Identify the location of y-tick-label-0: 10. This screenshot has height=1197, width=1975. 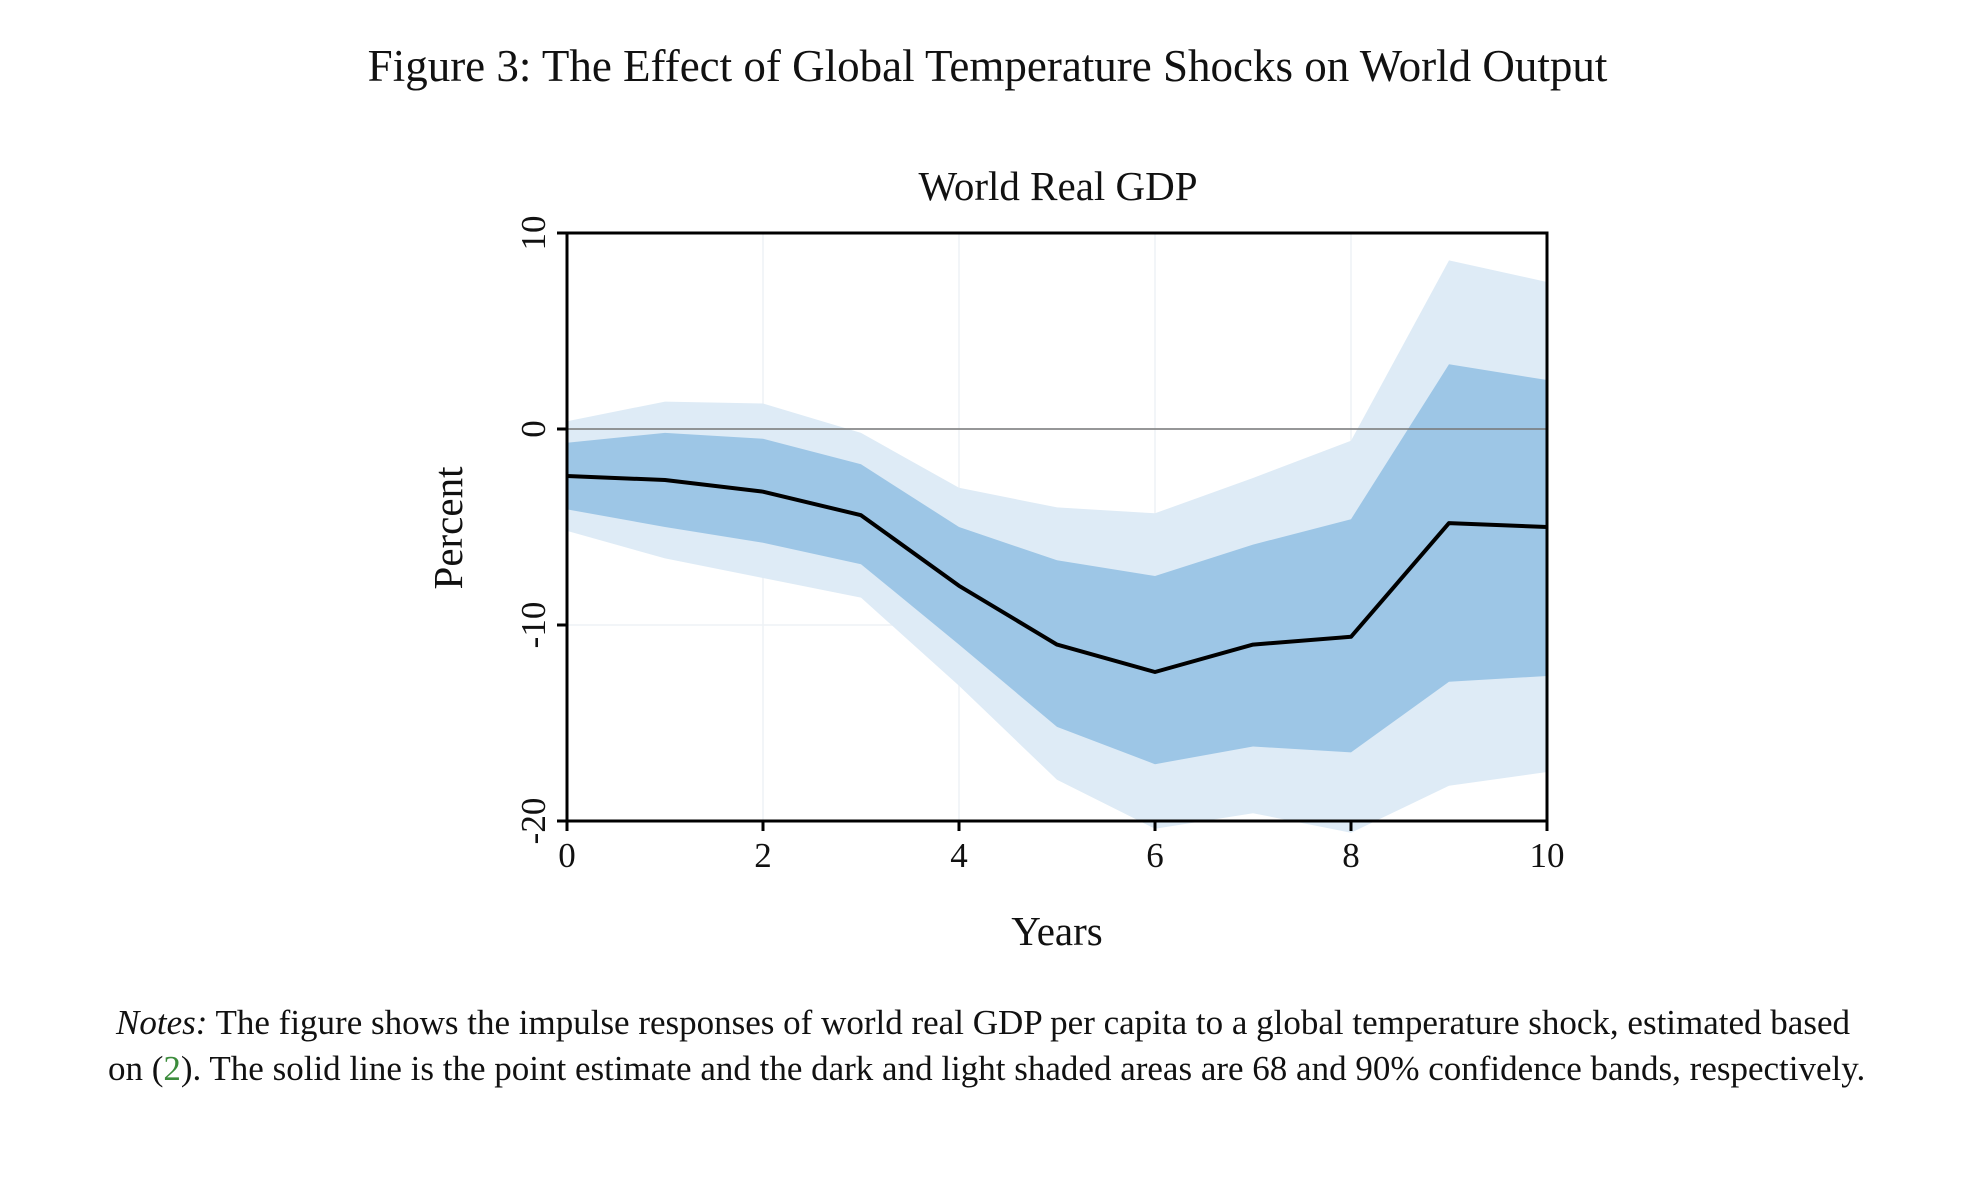
(533, 233).